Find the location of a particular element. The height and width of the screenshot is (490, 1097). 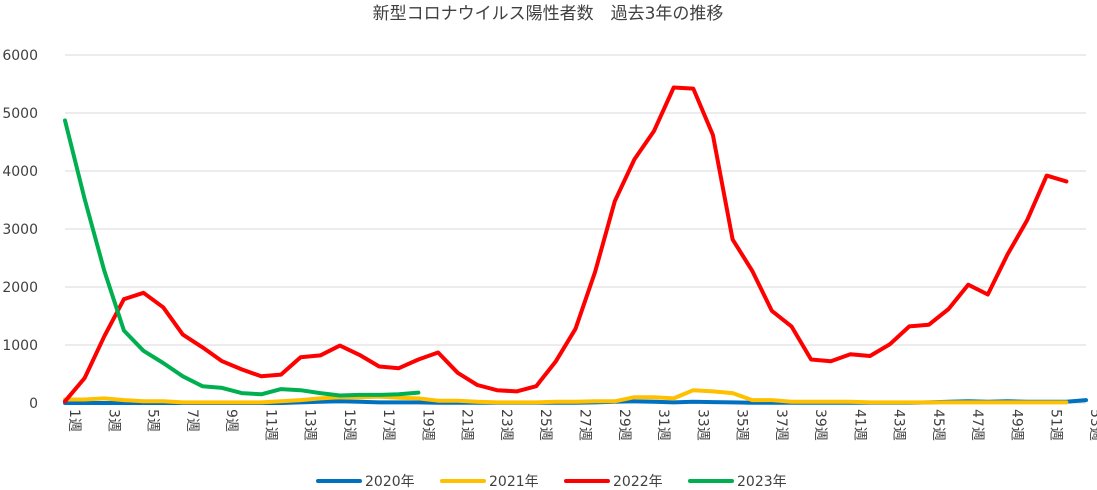

x-tick-label: 17週 is located at coordinates (388, 425).